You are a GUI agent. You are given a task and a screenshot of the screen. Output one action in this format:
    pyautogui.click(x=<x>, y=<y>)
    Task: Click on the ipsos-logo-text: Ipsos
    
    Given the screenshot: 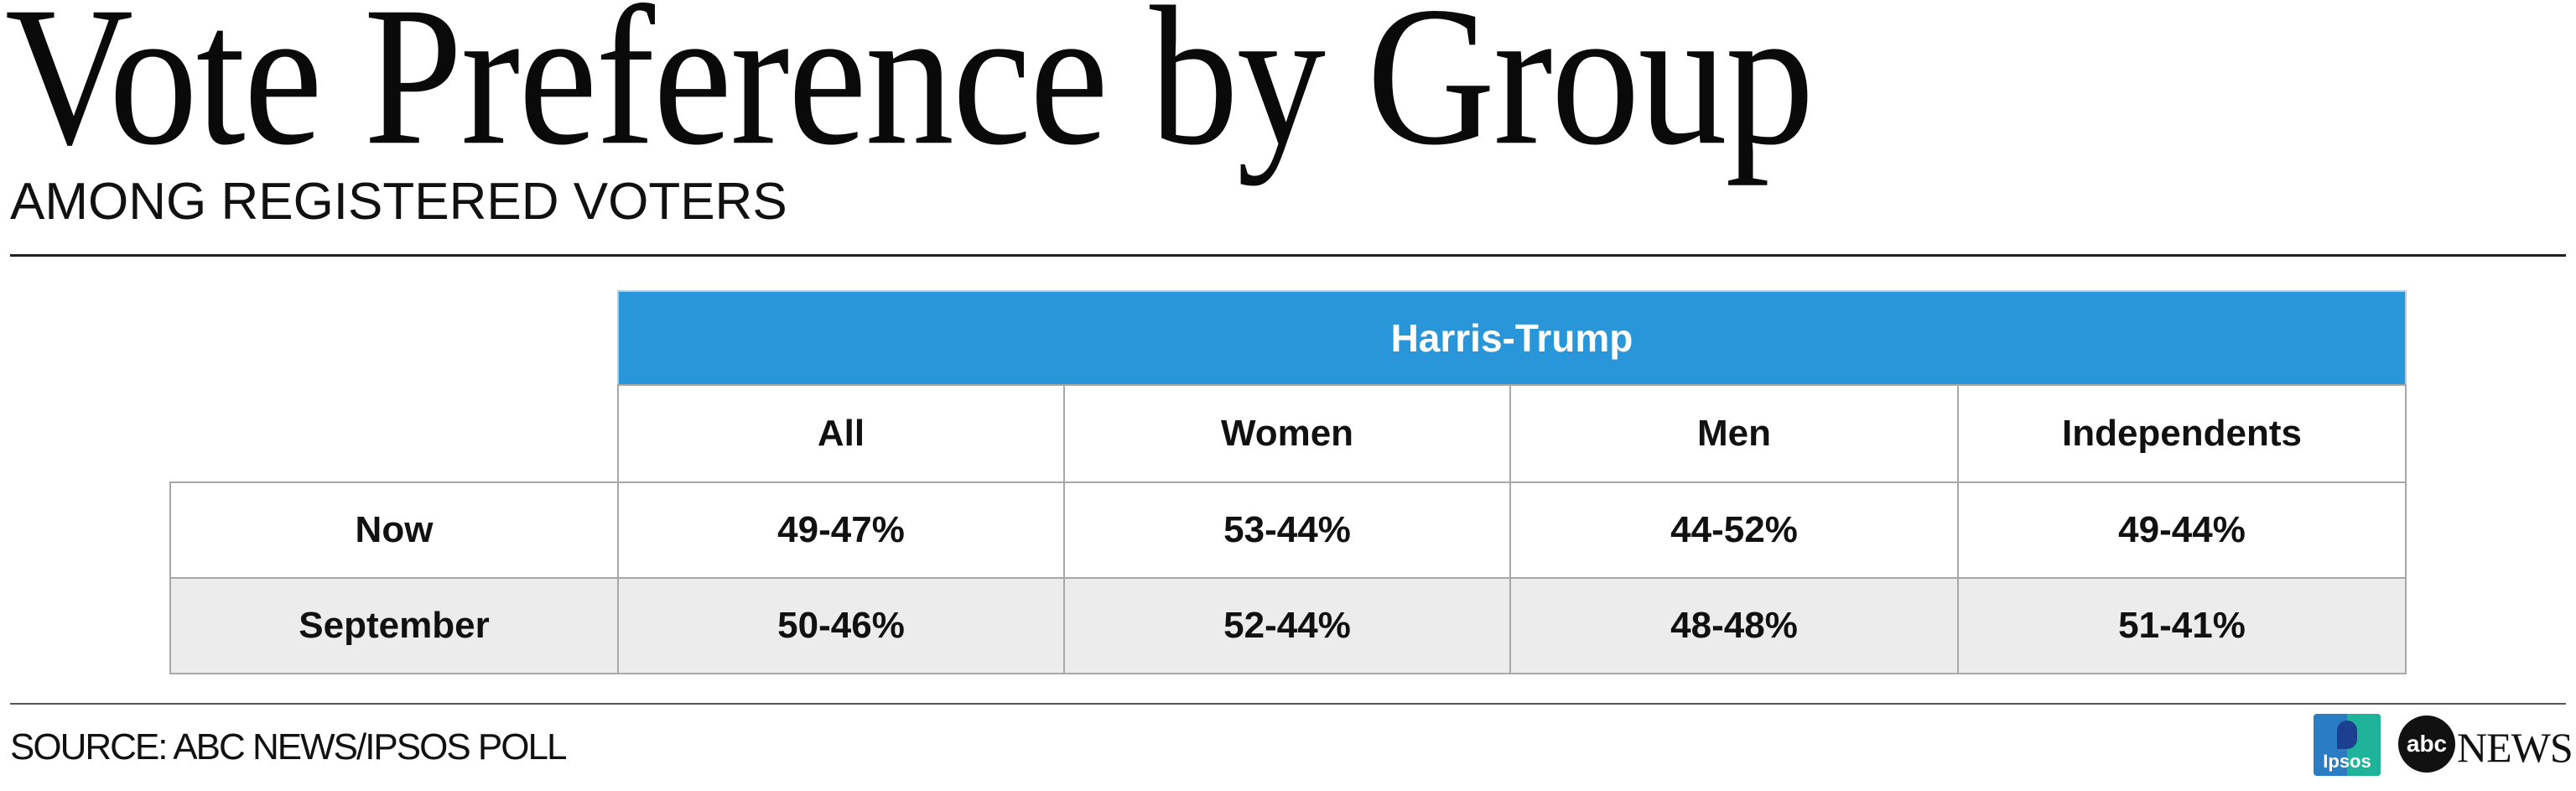 What is the action you would take?
    pyautogui.click(x=2347, y=761)
    